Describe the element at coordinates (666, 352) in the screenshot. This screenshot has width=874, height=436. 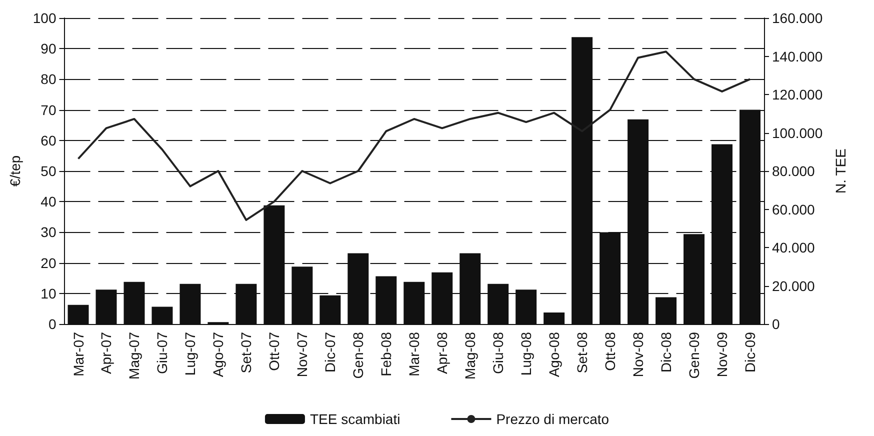
I see `x-tick-label: Dic-08` at that location.